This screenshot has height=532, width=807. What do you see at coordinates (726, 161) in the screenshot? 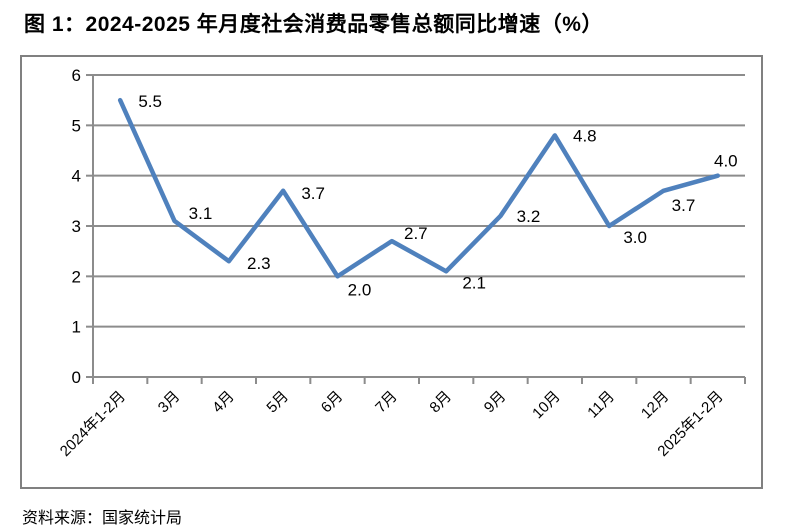
I see `data-point-label: 4.0` at bounding box center [726, 161].